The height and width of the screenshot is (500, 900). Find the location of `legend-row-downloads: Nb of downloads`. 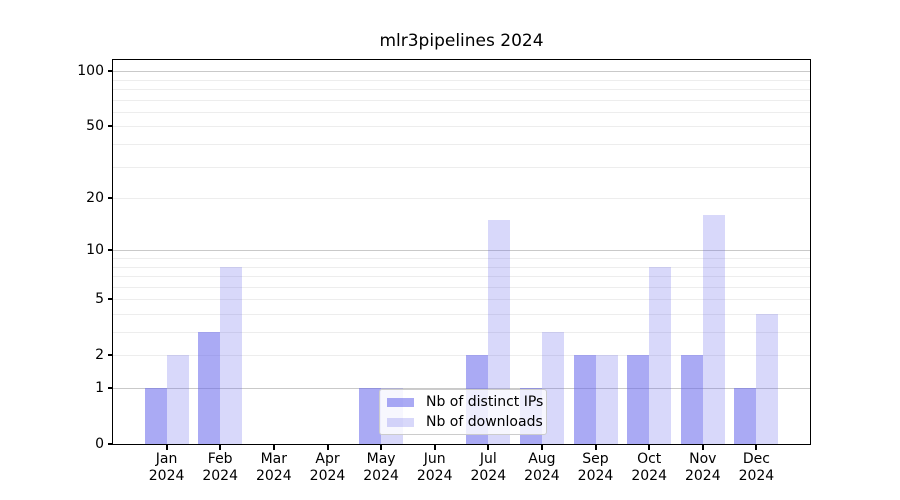

legend-row-downloads: Nb of downloads is located at coordinates (465, 422).